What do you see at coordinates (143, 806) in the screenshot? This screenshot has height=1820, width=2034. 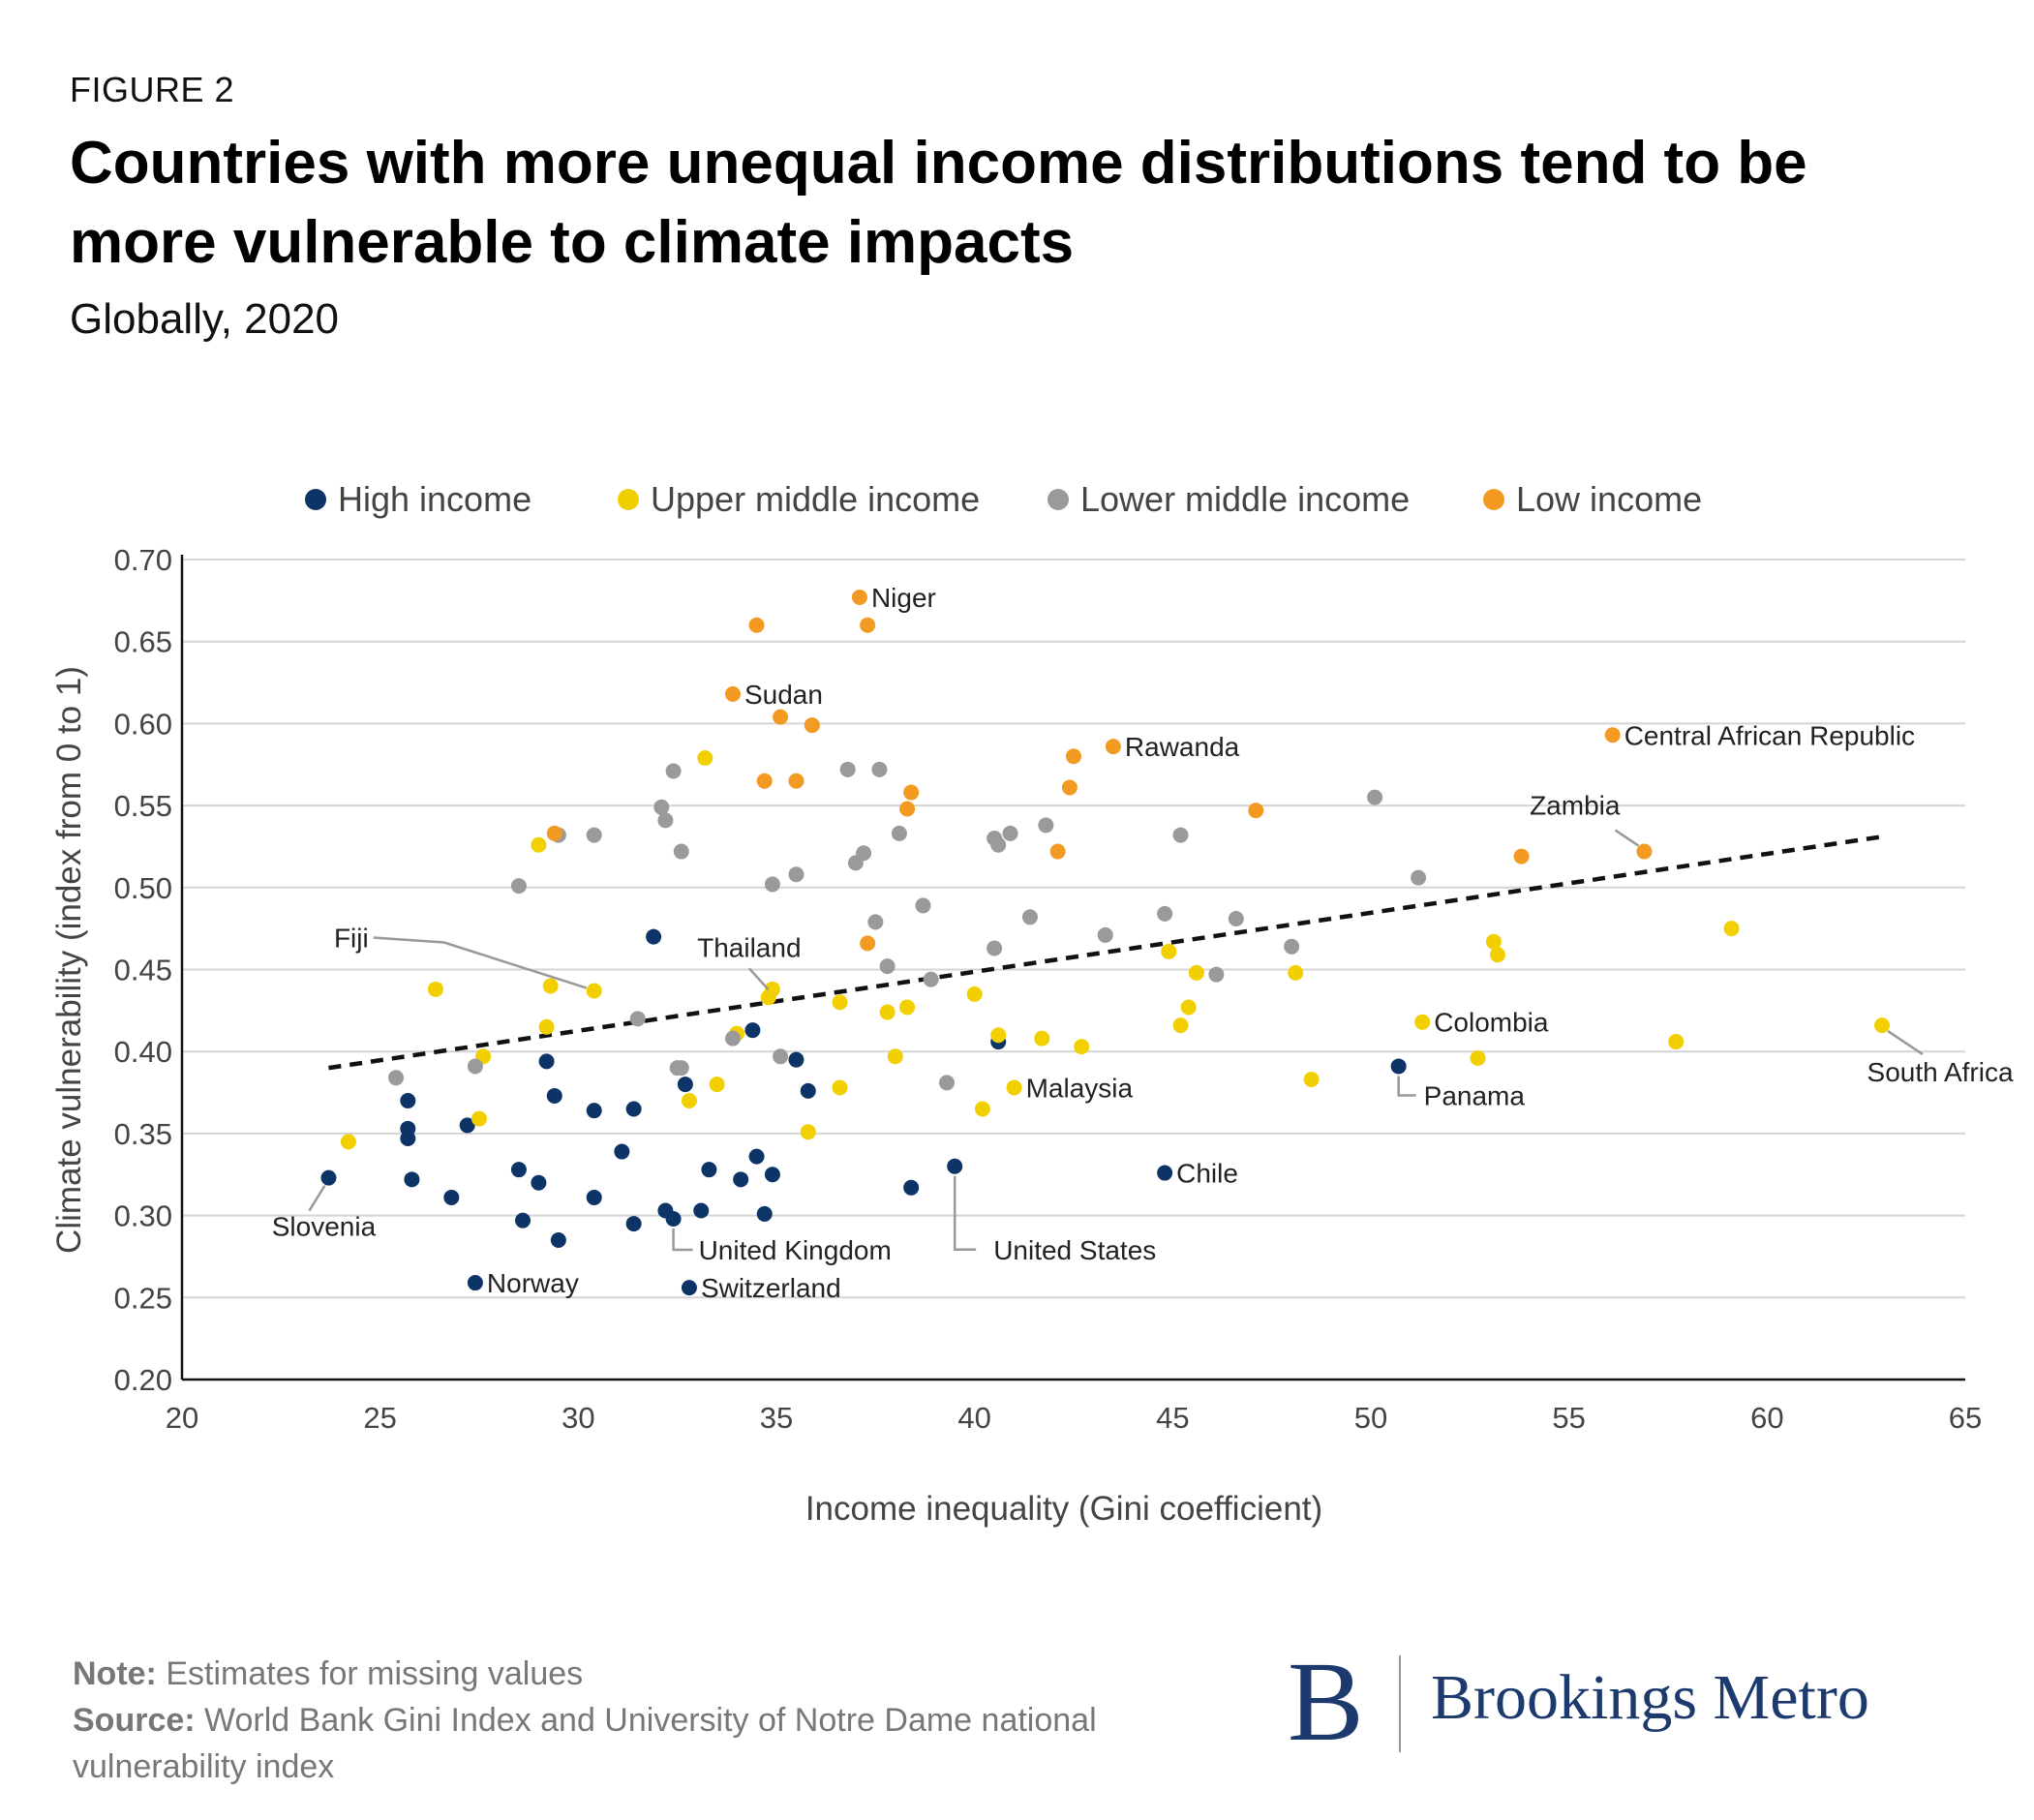 I see `y-tick-label: 0.55` at bounding box center [143, 806].